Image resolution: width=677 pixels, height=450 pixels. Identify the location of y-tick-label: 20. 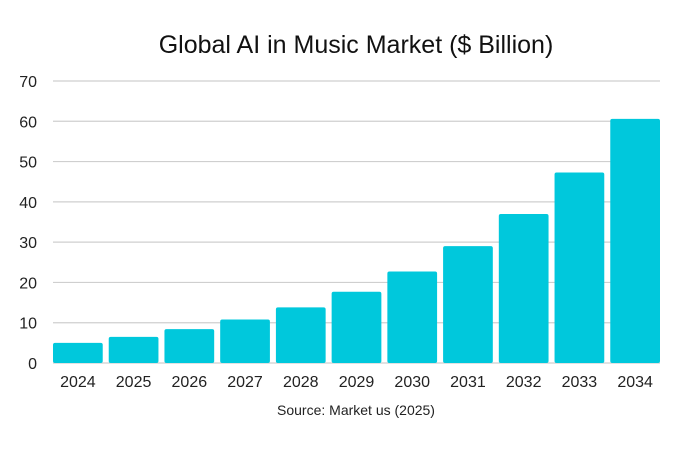
(28, 283).